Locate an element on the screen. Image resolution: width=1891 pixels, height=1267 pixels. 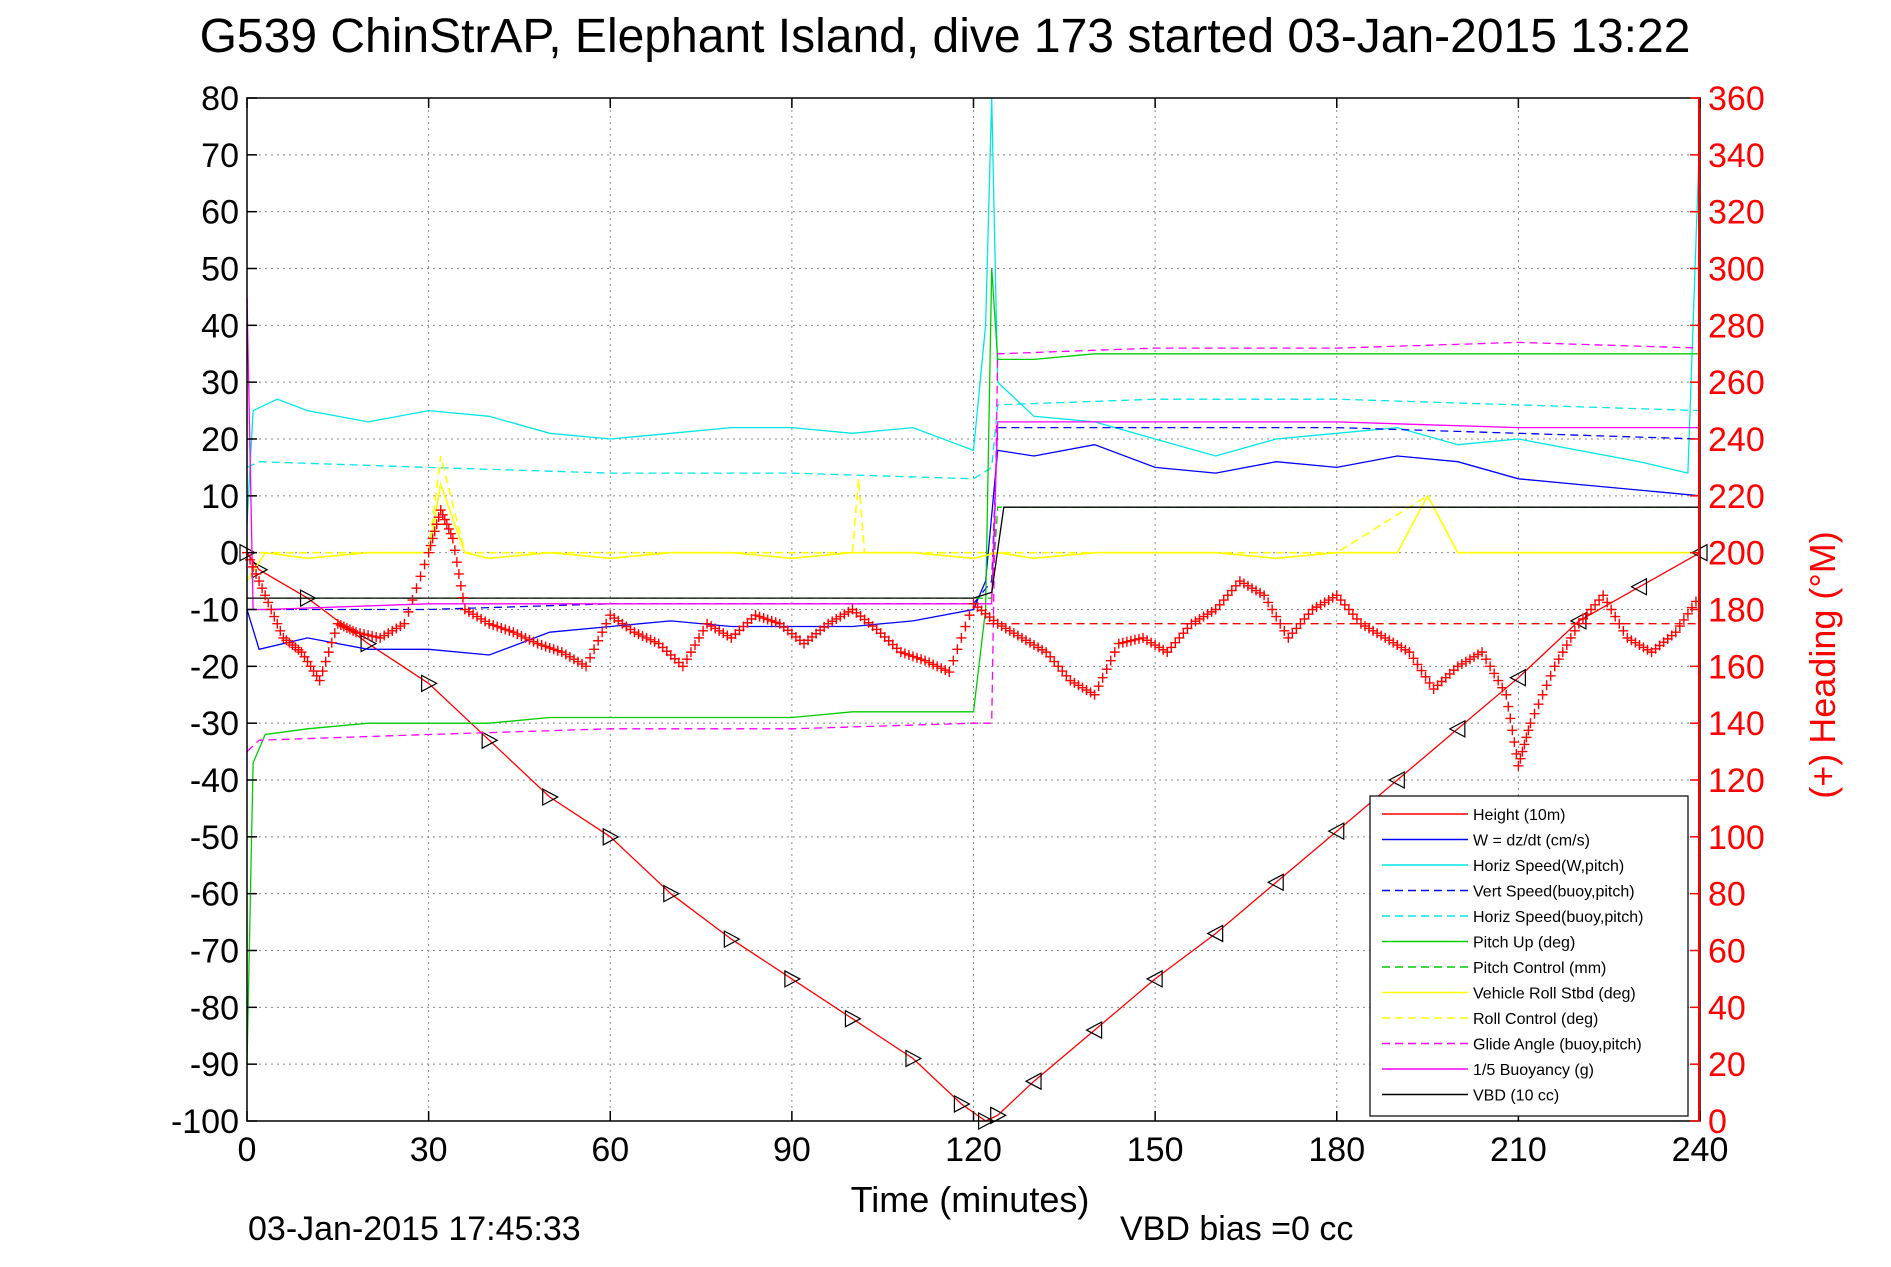
y2-tick-label: 320 is located at coordinates (1736, 213).